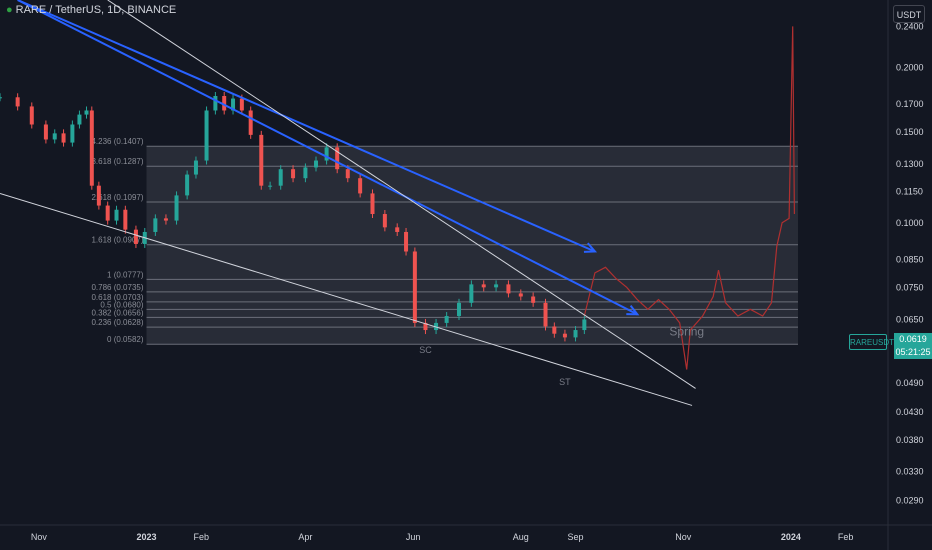 The width and height of the screenshot is (932, 550). I want to click on price-tick-label: 0.1700, so click(910, 104).